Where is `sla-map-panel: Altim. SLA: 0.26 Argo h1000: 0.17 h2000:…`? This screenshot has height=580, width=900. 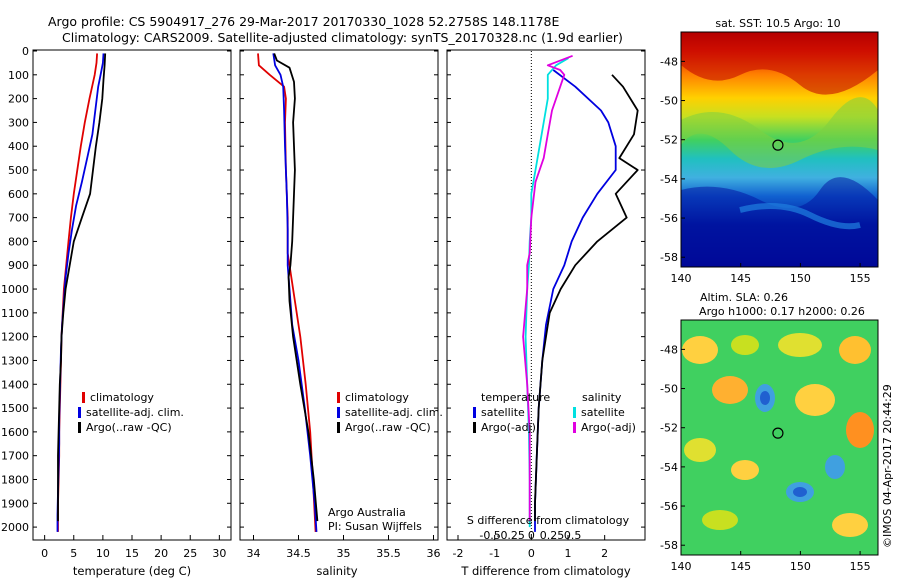 sla-map-panel: Altim. SLA: 0.26 Argo h1000: 0.17 h2000:… is located at coordinates (769, 432).